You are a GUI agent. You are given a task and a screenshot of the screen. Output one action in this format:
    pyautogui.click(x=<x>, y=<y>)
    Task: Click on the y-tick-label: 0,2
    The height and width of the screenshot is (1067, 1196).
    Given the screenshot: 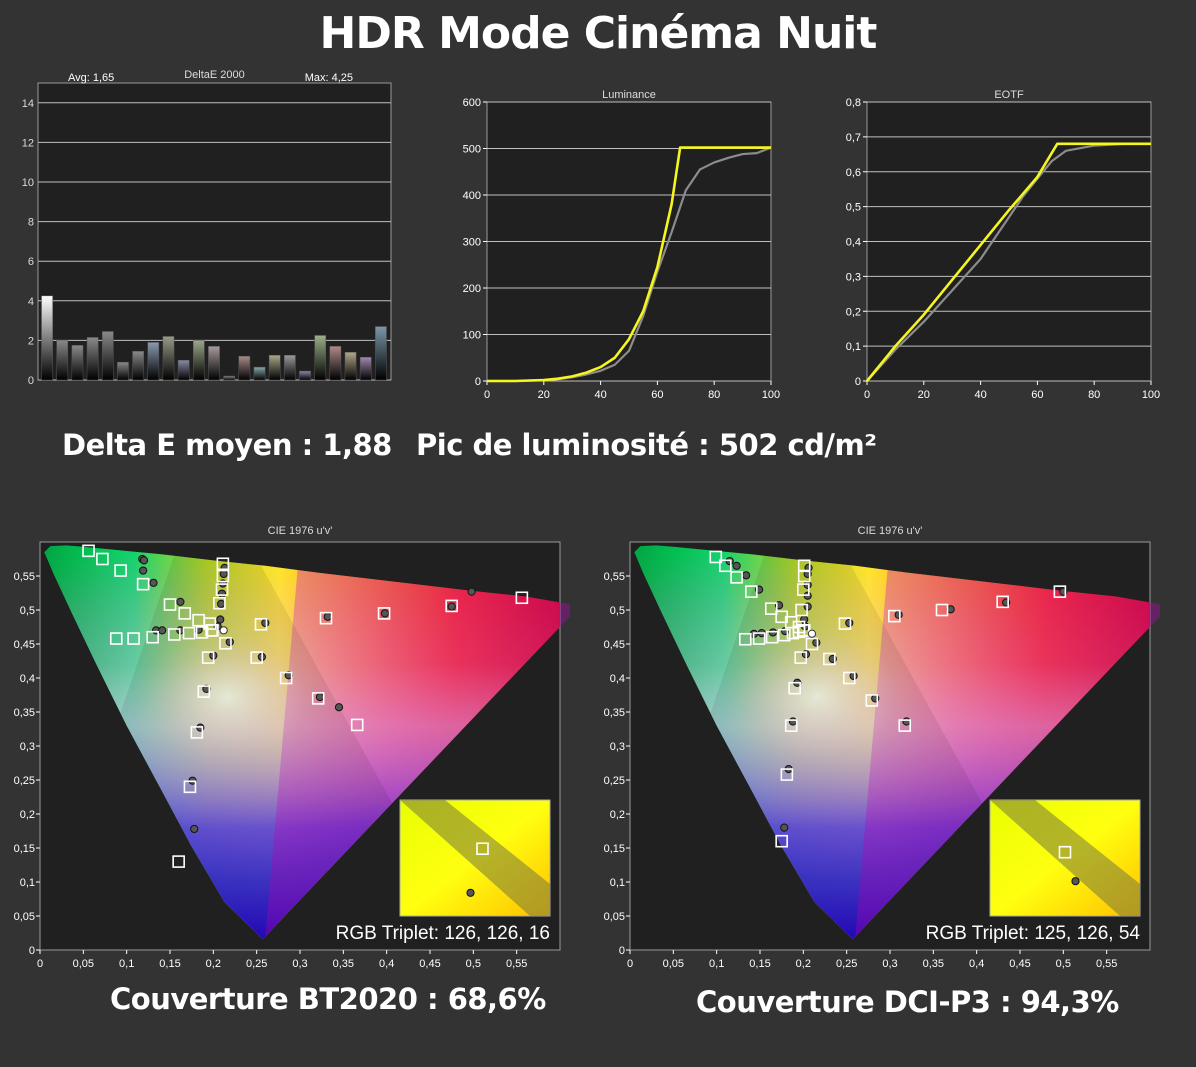 What is the action you would take?
    pyautogui.click(x=27, y=815)
    